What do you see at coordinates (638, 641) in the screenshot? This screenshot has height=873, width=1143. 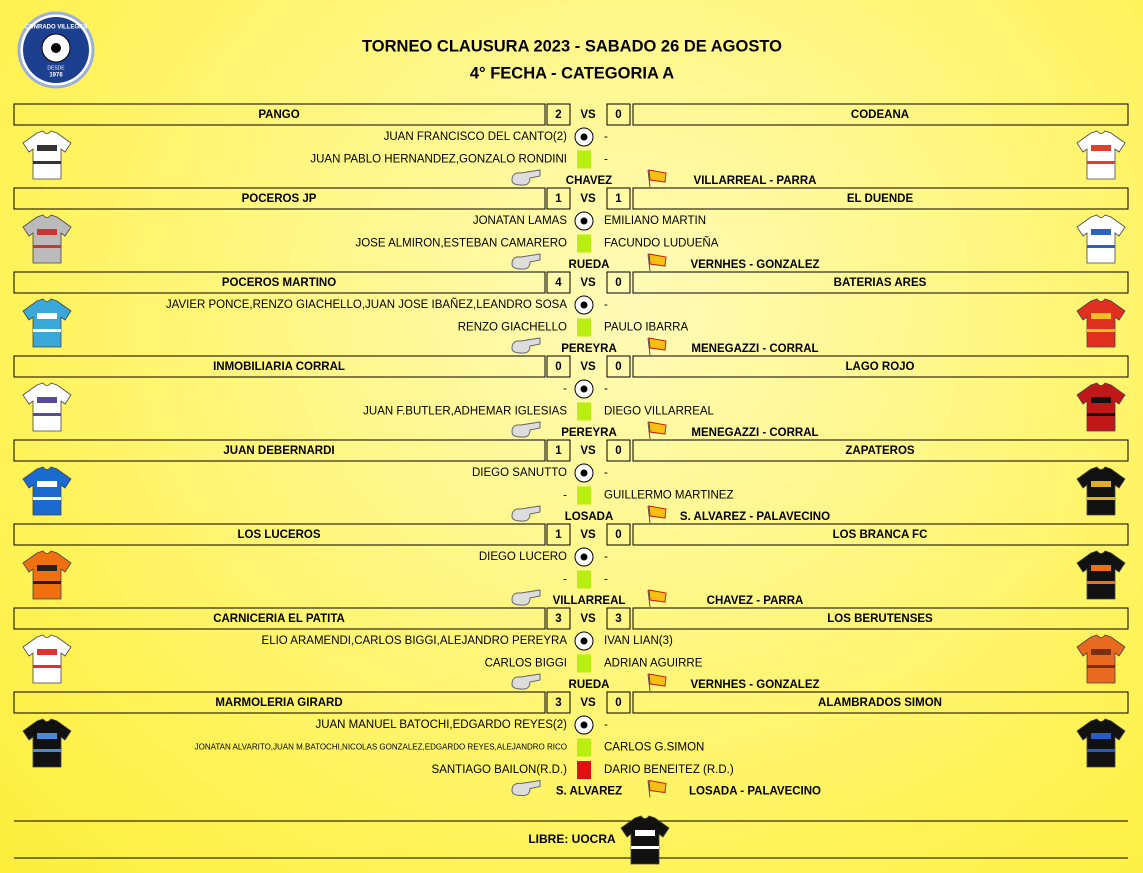 I see `goals-away: IVAN LIAN(3)` at bounding box center [638, 641].